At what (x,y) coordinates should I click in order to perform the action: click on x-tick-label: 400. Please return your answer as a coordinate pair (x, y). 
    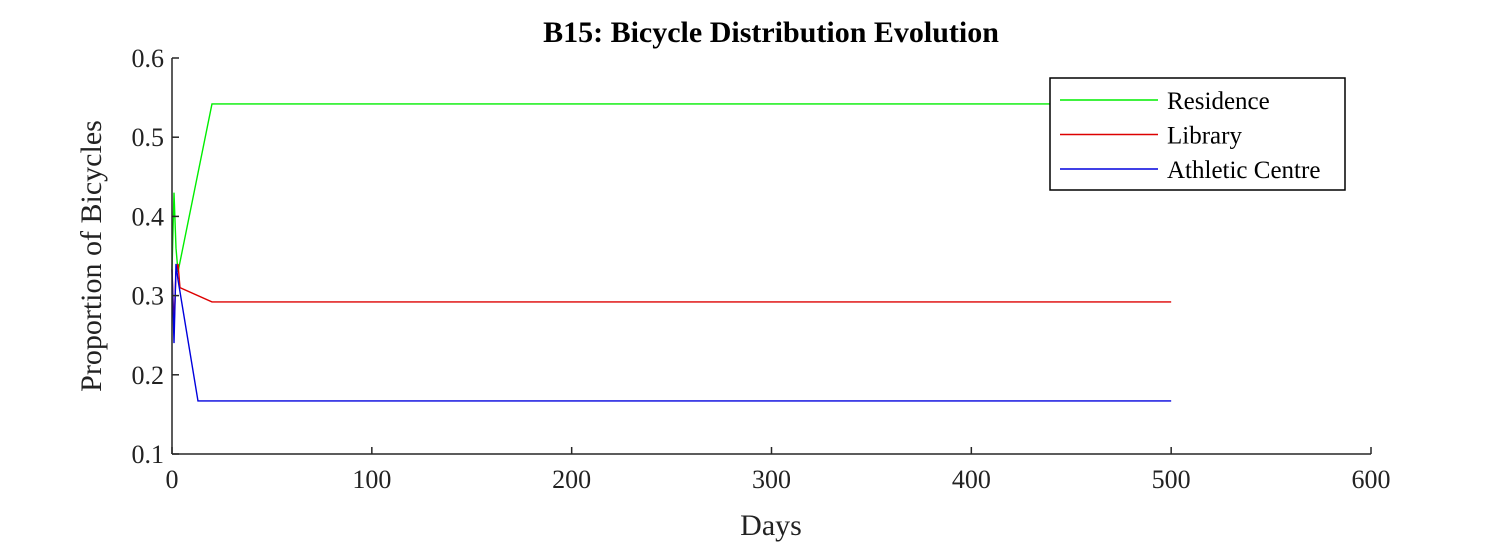
    Looking at the image, I should click on (971, 479).